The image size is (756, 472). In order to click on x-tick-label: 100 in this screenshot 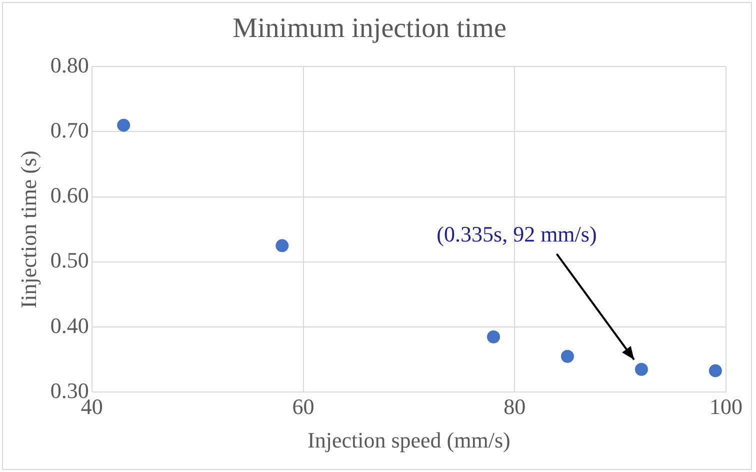, I will do `click(726, 407)`.